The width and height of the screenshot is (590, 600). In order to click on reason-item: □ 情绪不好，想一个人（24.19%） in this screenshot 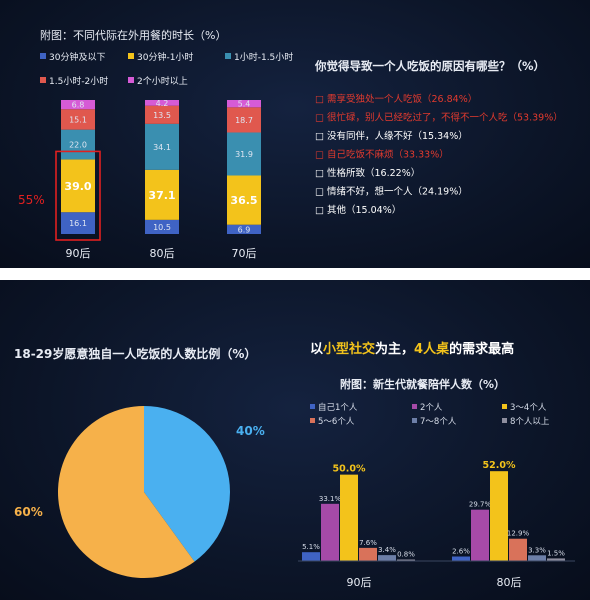, I will do `click(391, 192)`.